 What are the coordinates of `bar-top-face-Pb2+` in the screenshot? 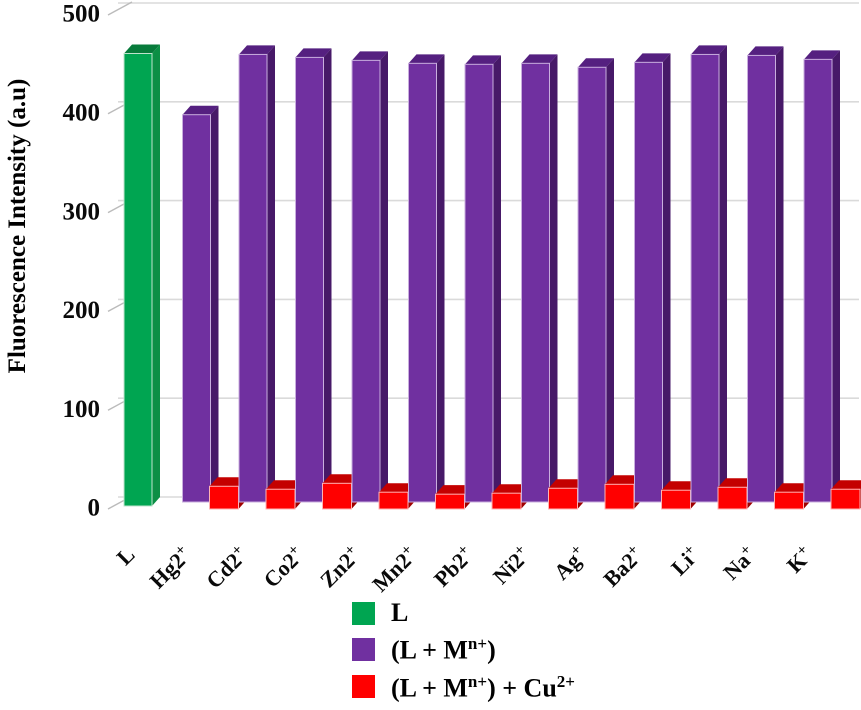 It's located at (510, 489).